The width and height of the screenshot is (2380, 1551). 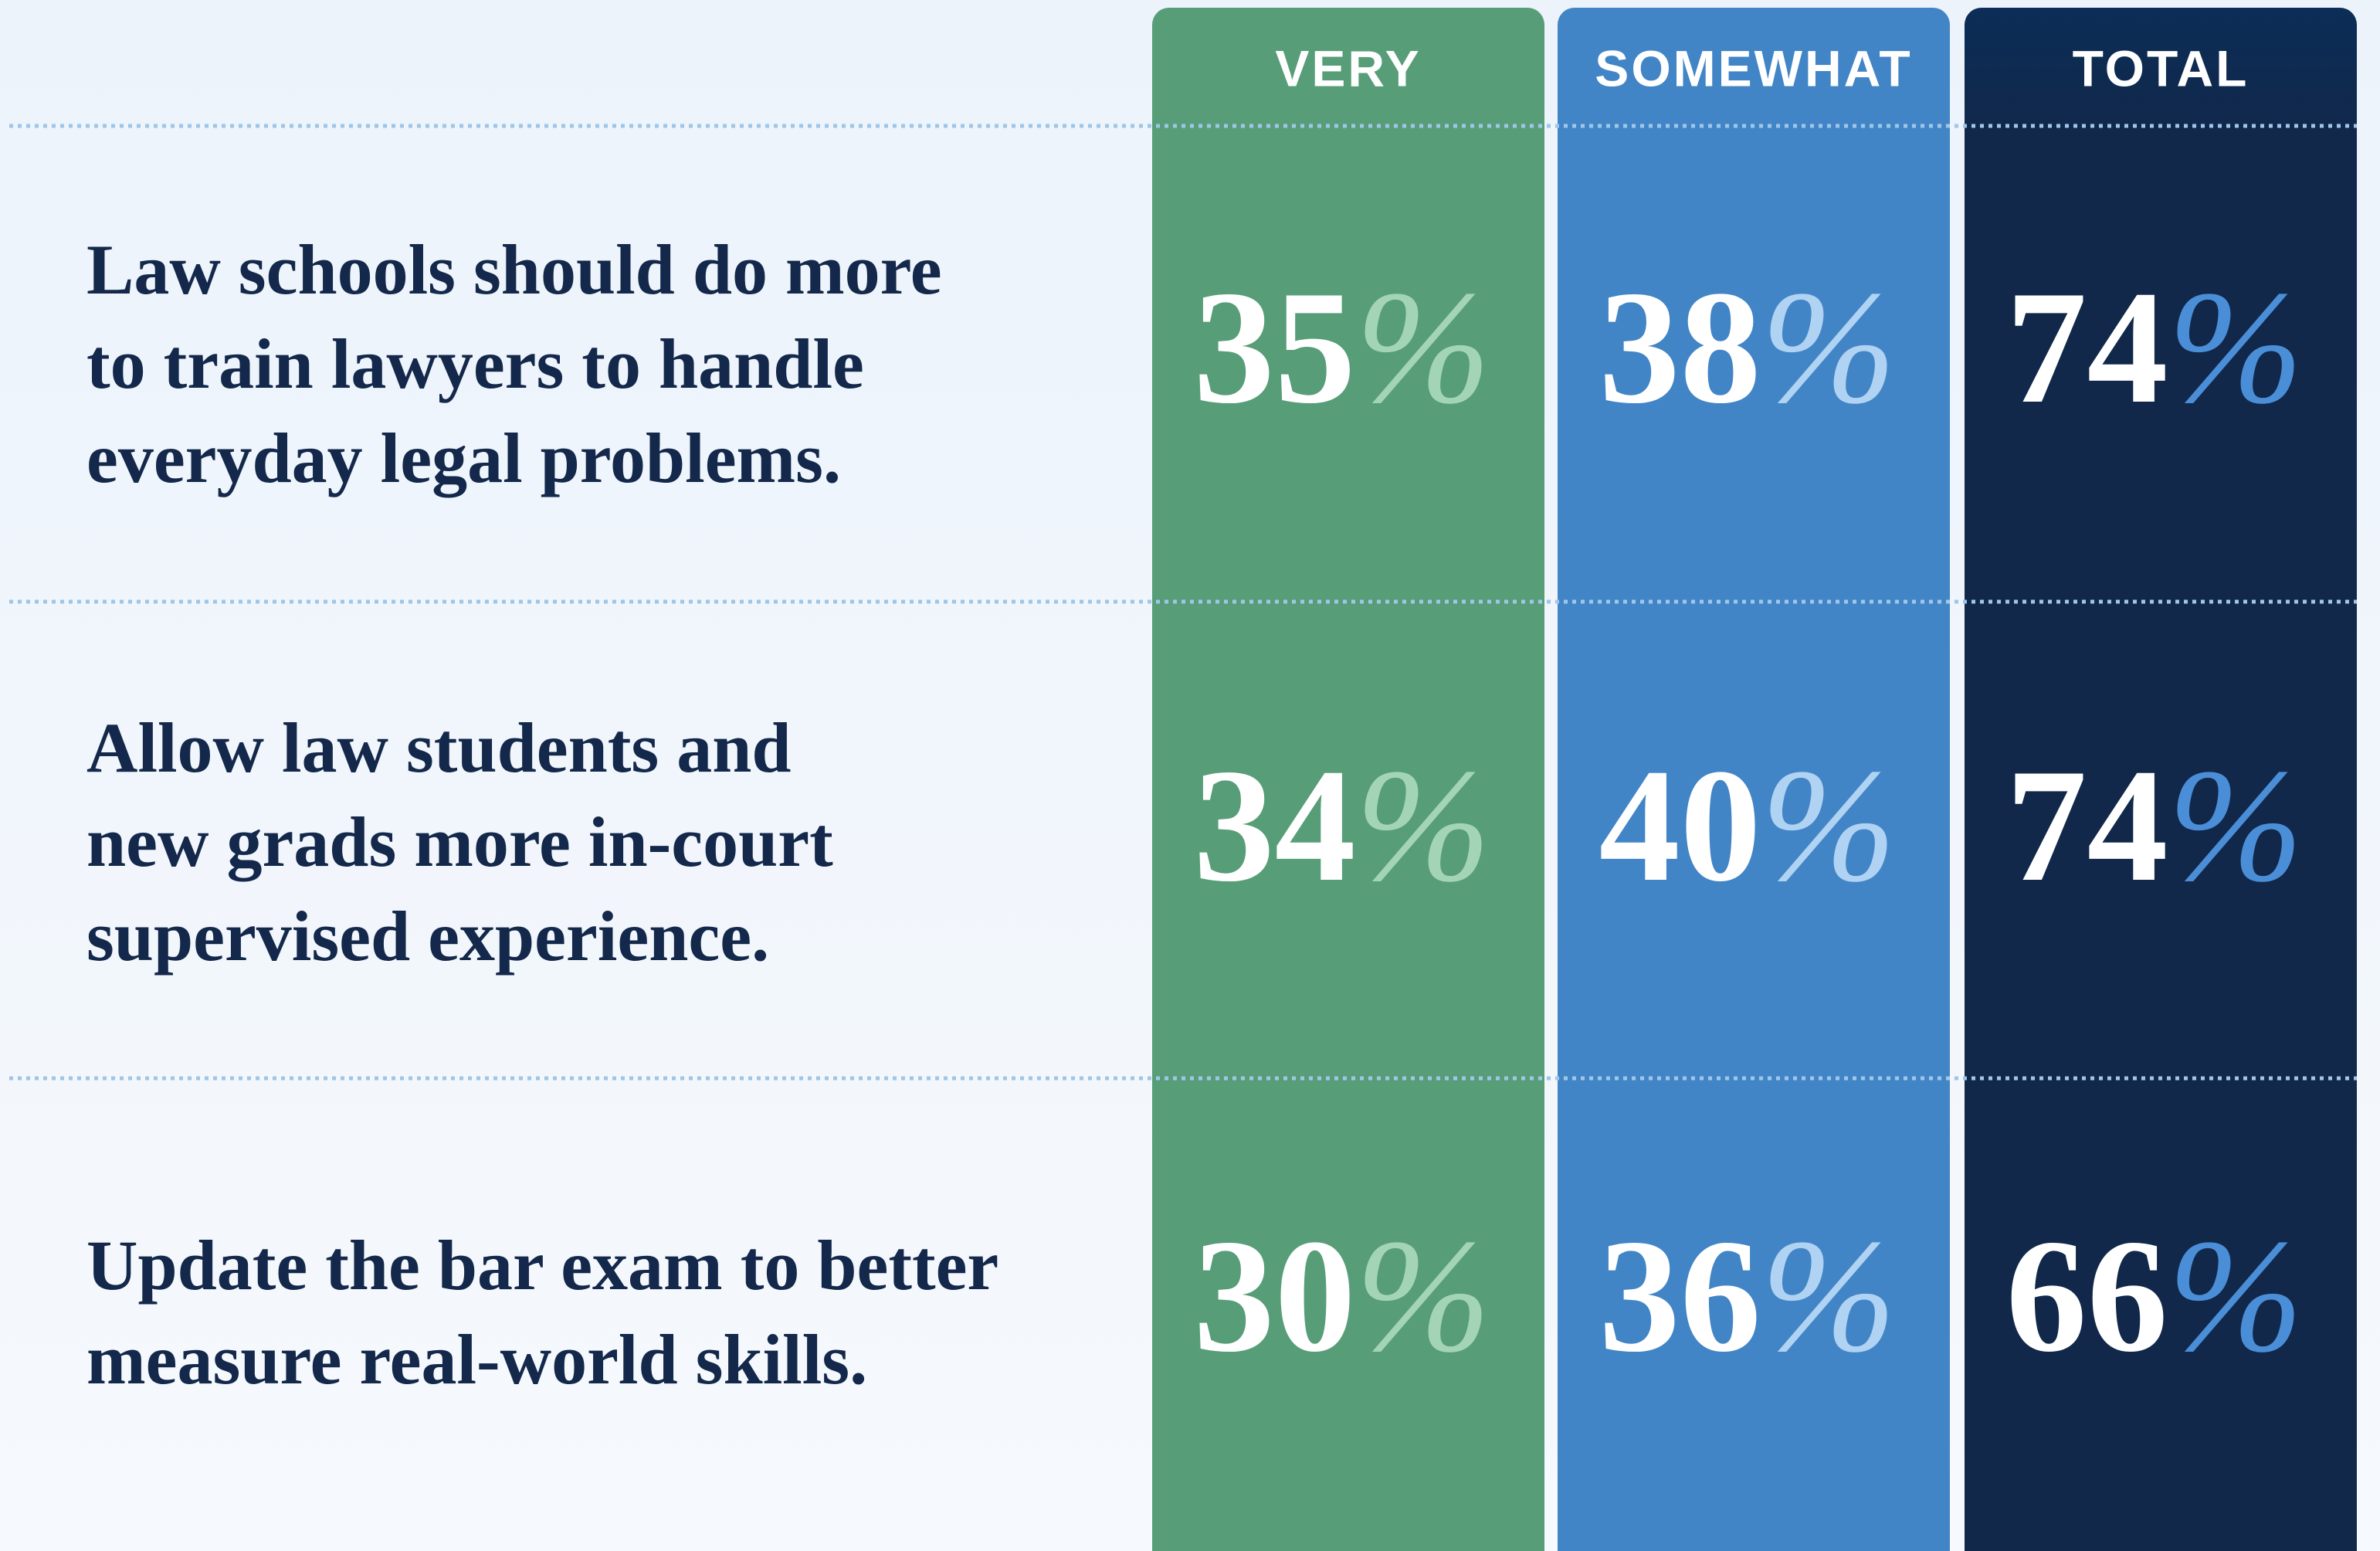 I want to click on value-cell: 36%, so click(x=1748, y=1296).